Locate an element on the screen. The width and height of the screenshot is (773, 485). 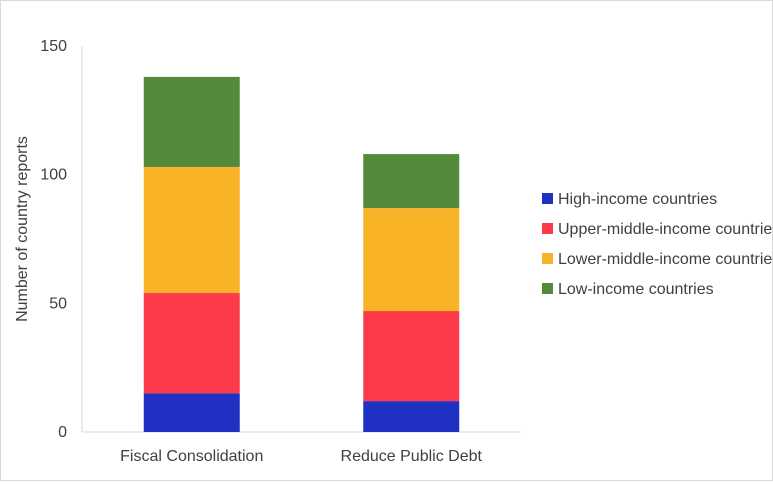
legend-label: Upper-middle-income countries is located at coordinates (665, 229).